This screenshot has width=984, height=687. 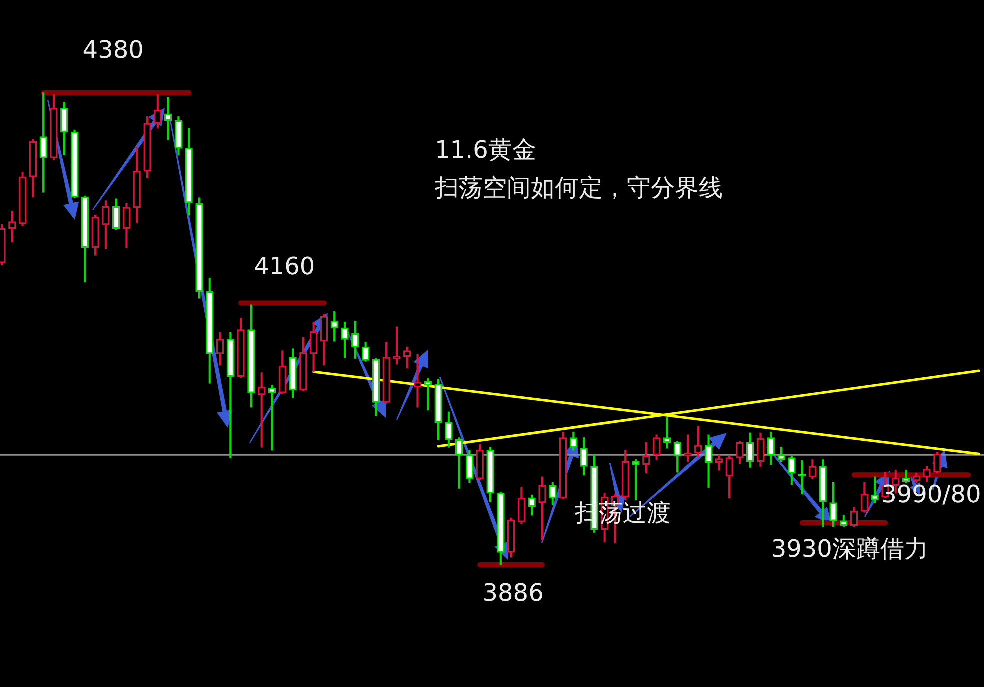 What do you see at coordinates (513, 593) in the screenshot?
I see `series-label: 3886` at bounding box center [513, 593].